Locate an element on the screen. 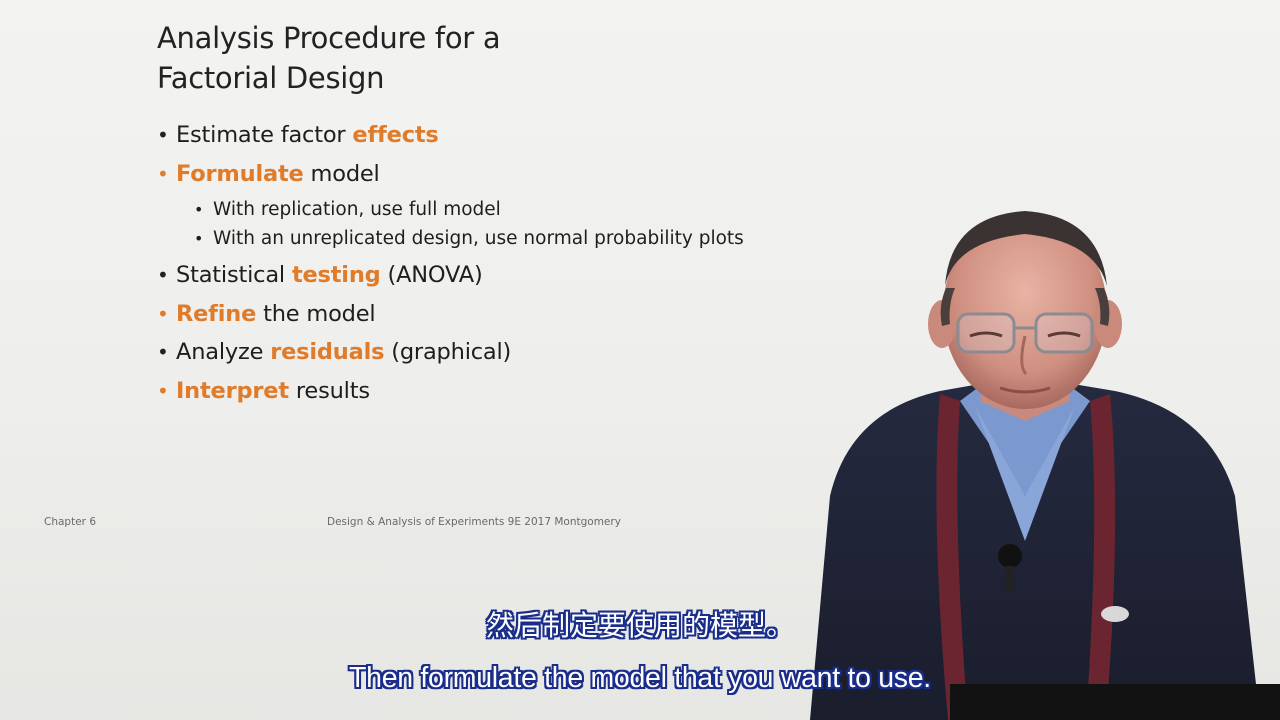 The image size is (1280, 720). bullet-highlight: testing is located at coordinates (336, 275).